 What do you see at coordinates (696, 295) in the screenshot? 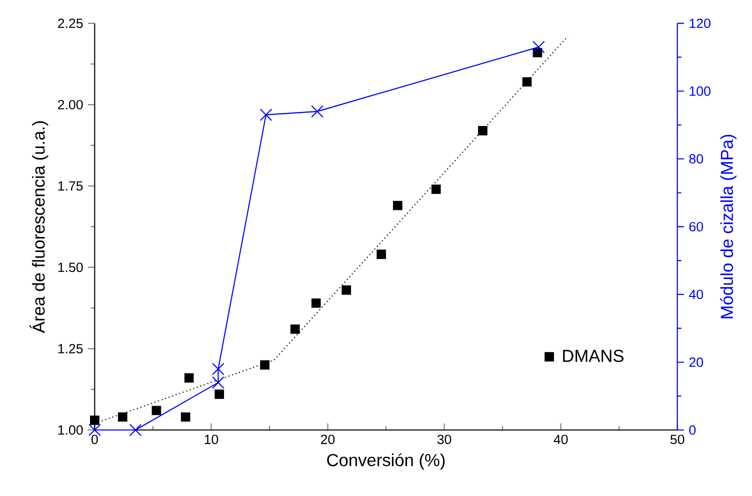
I see `y2-tick-label: 40` at bounding box center [696, 295].